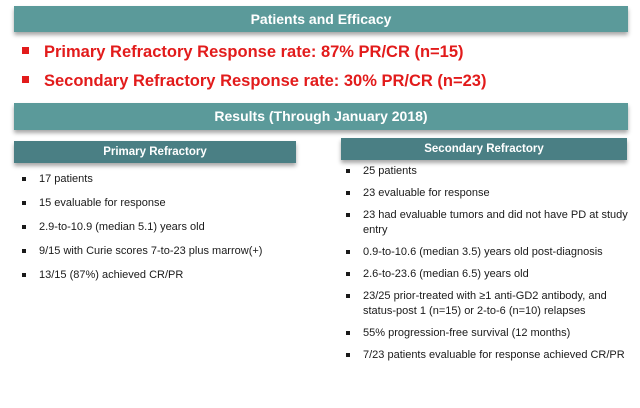 The width and height of the screenshot is (640, 408). I want to click on column-title: Secondary Refractory, so click(484, 149).